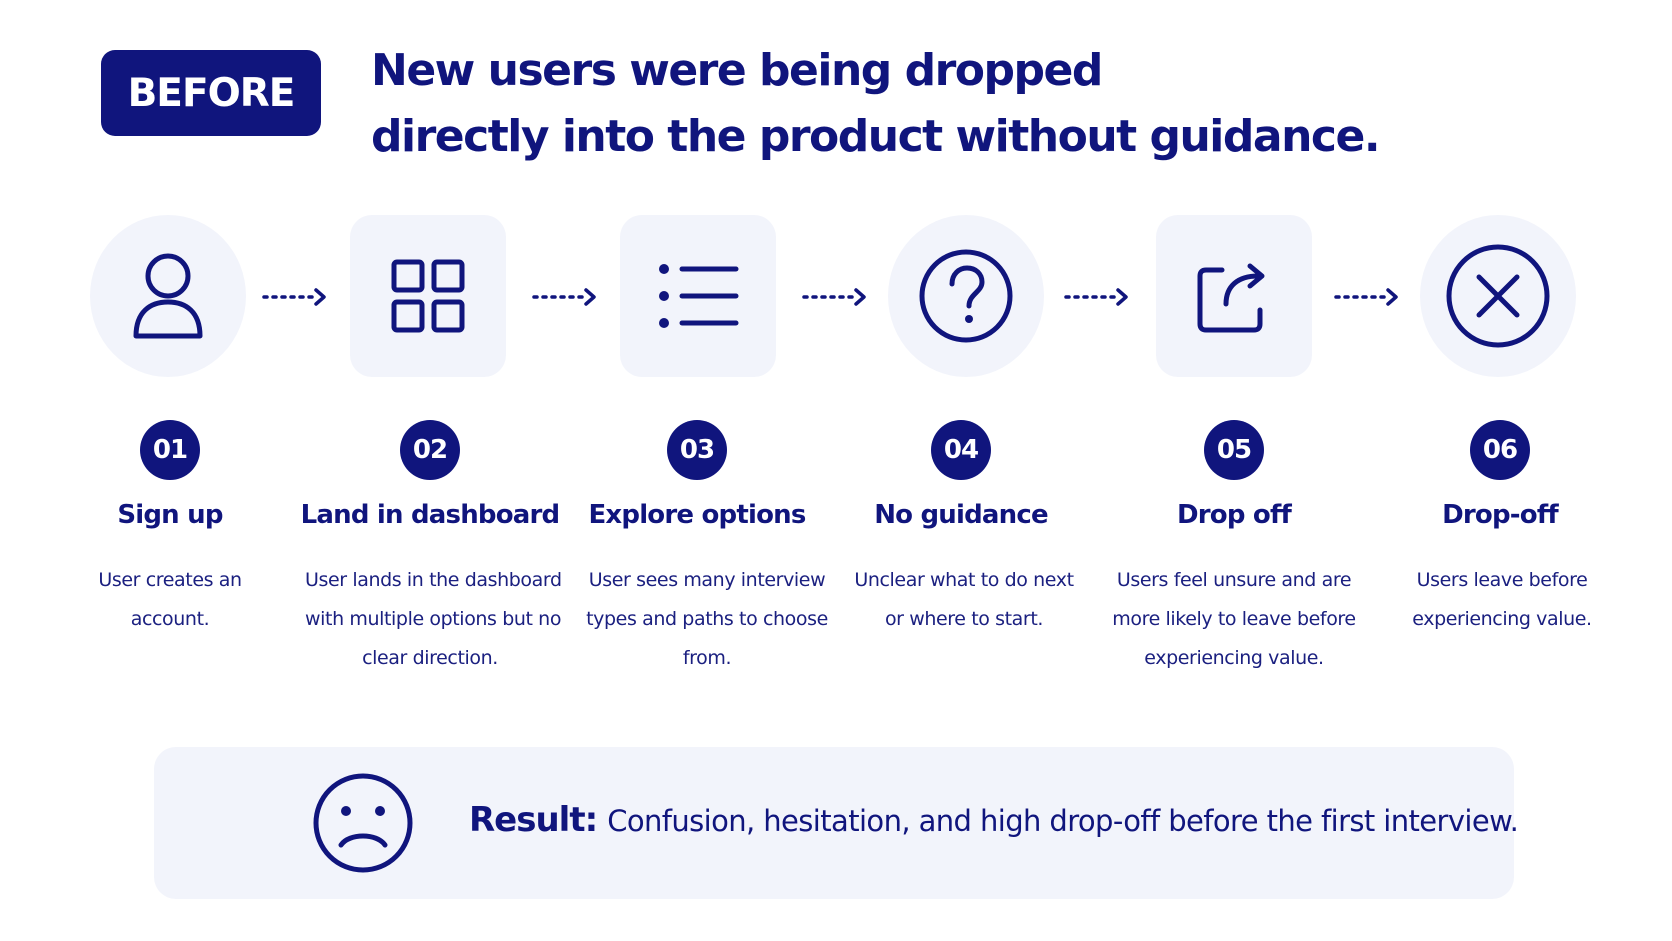 Image resolution: width=1672 pixels, height=941 pixels. Describe the element at coordinates (170, 600) in the screenshot. I see `step-1-description: User creates an account.` at that location.